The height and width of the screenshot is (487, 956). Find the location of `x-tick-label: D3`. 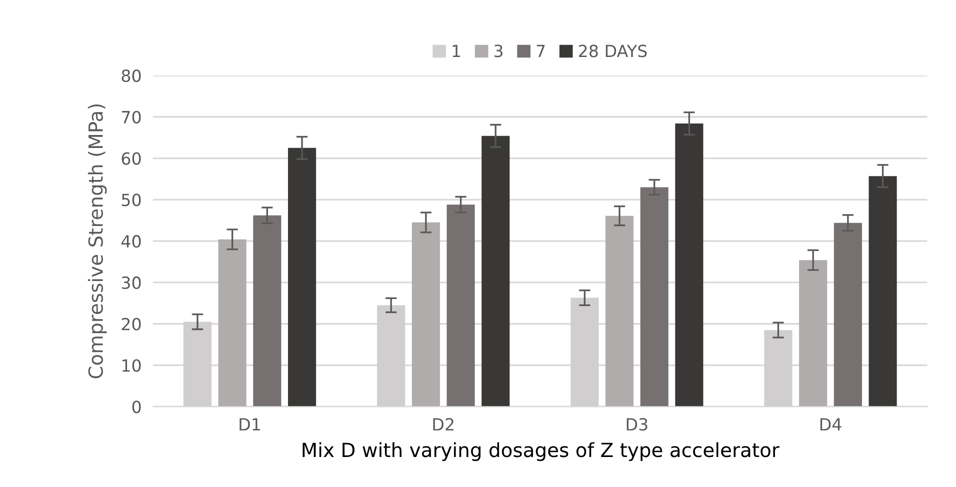

x-tick-label: D3 is located at coordinates (637, 424).